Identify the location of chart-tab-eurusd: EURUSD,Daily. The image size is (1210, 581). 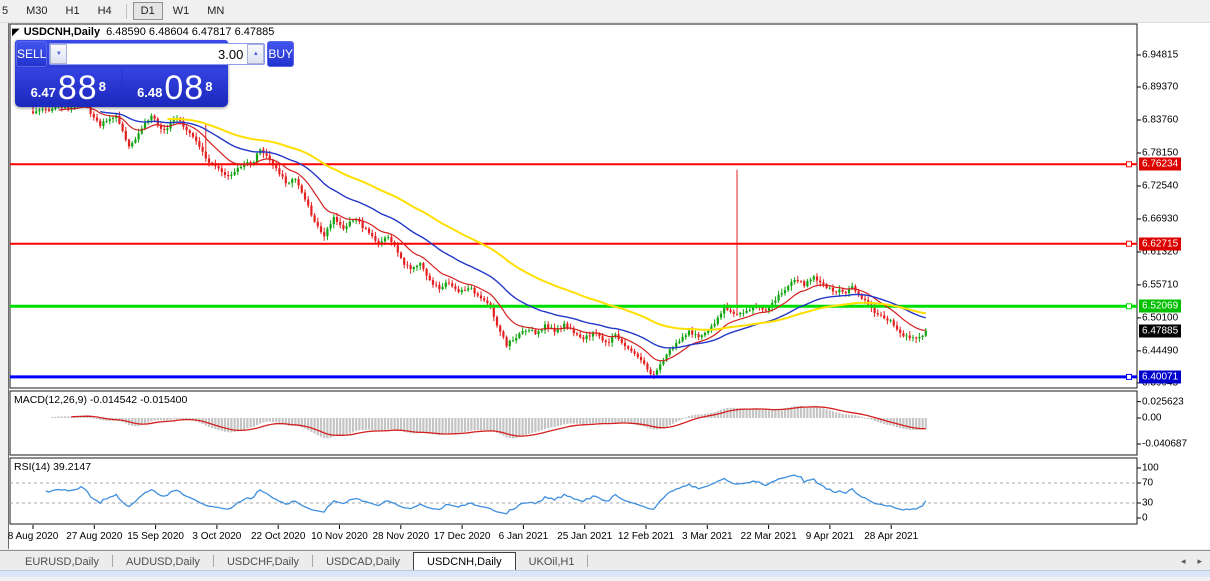
(62, 562).